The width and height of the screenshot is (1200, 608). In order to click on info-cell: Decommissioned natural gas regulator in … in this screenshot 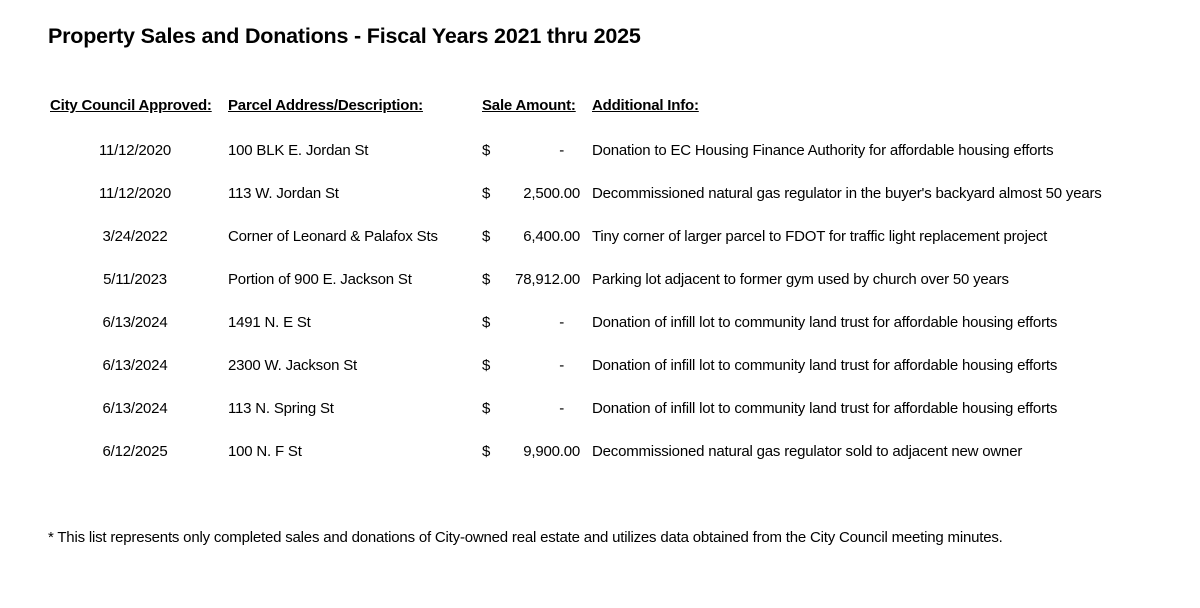, I will do `click(847, 193)`.